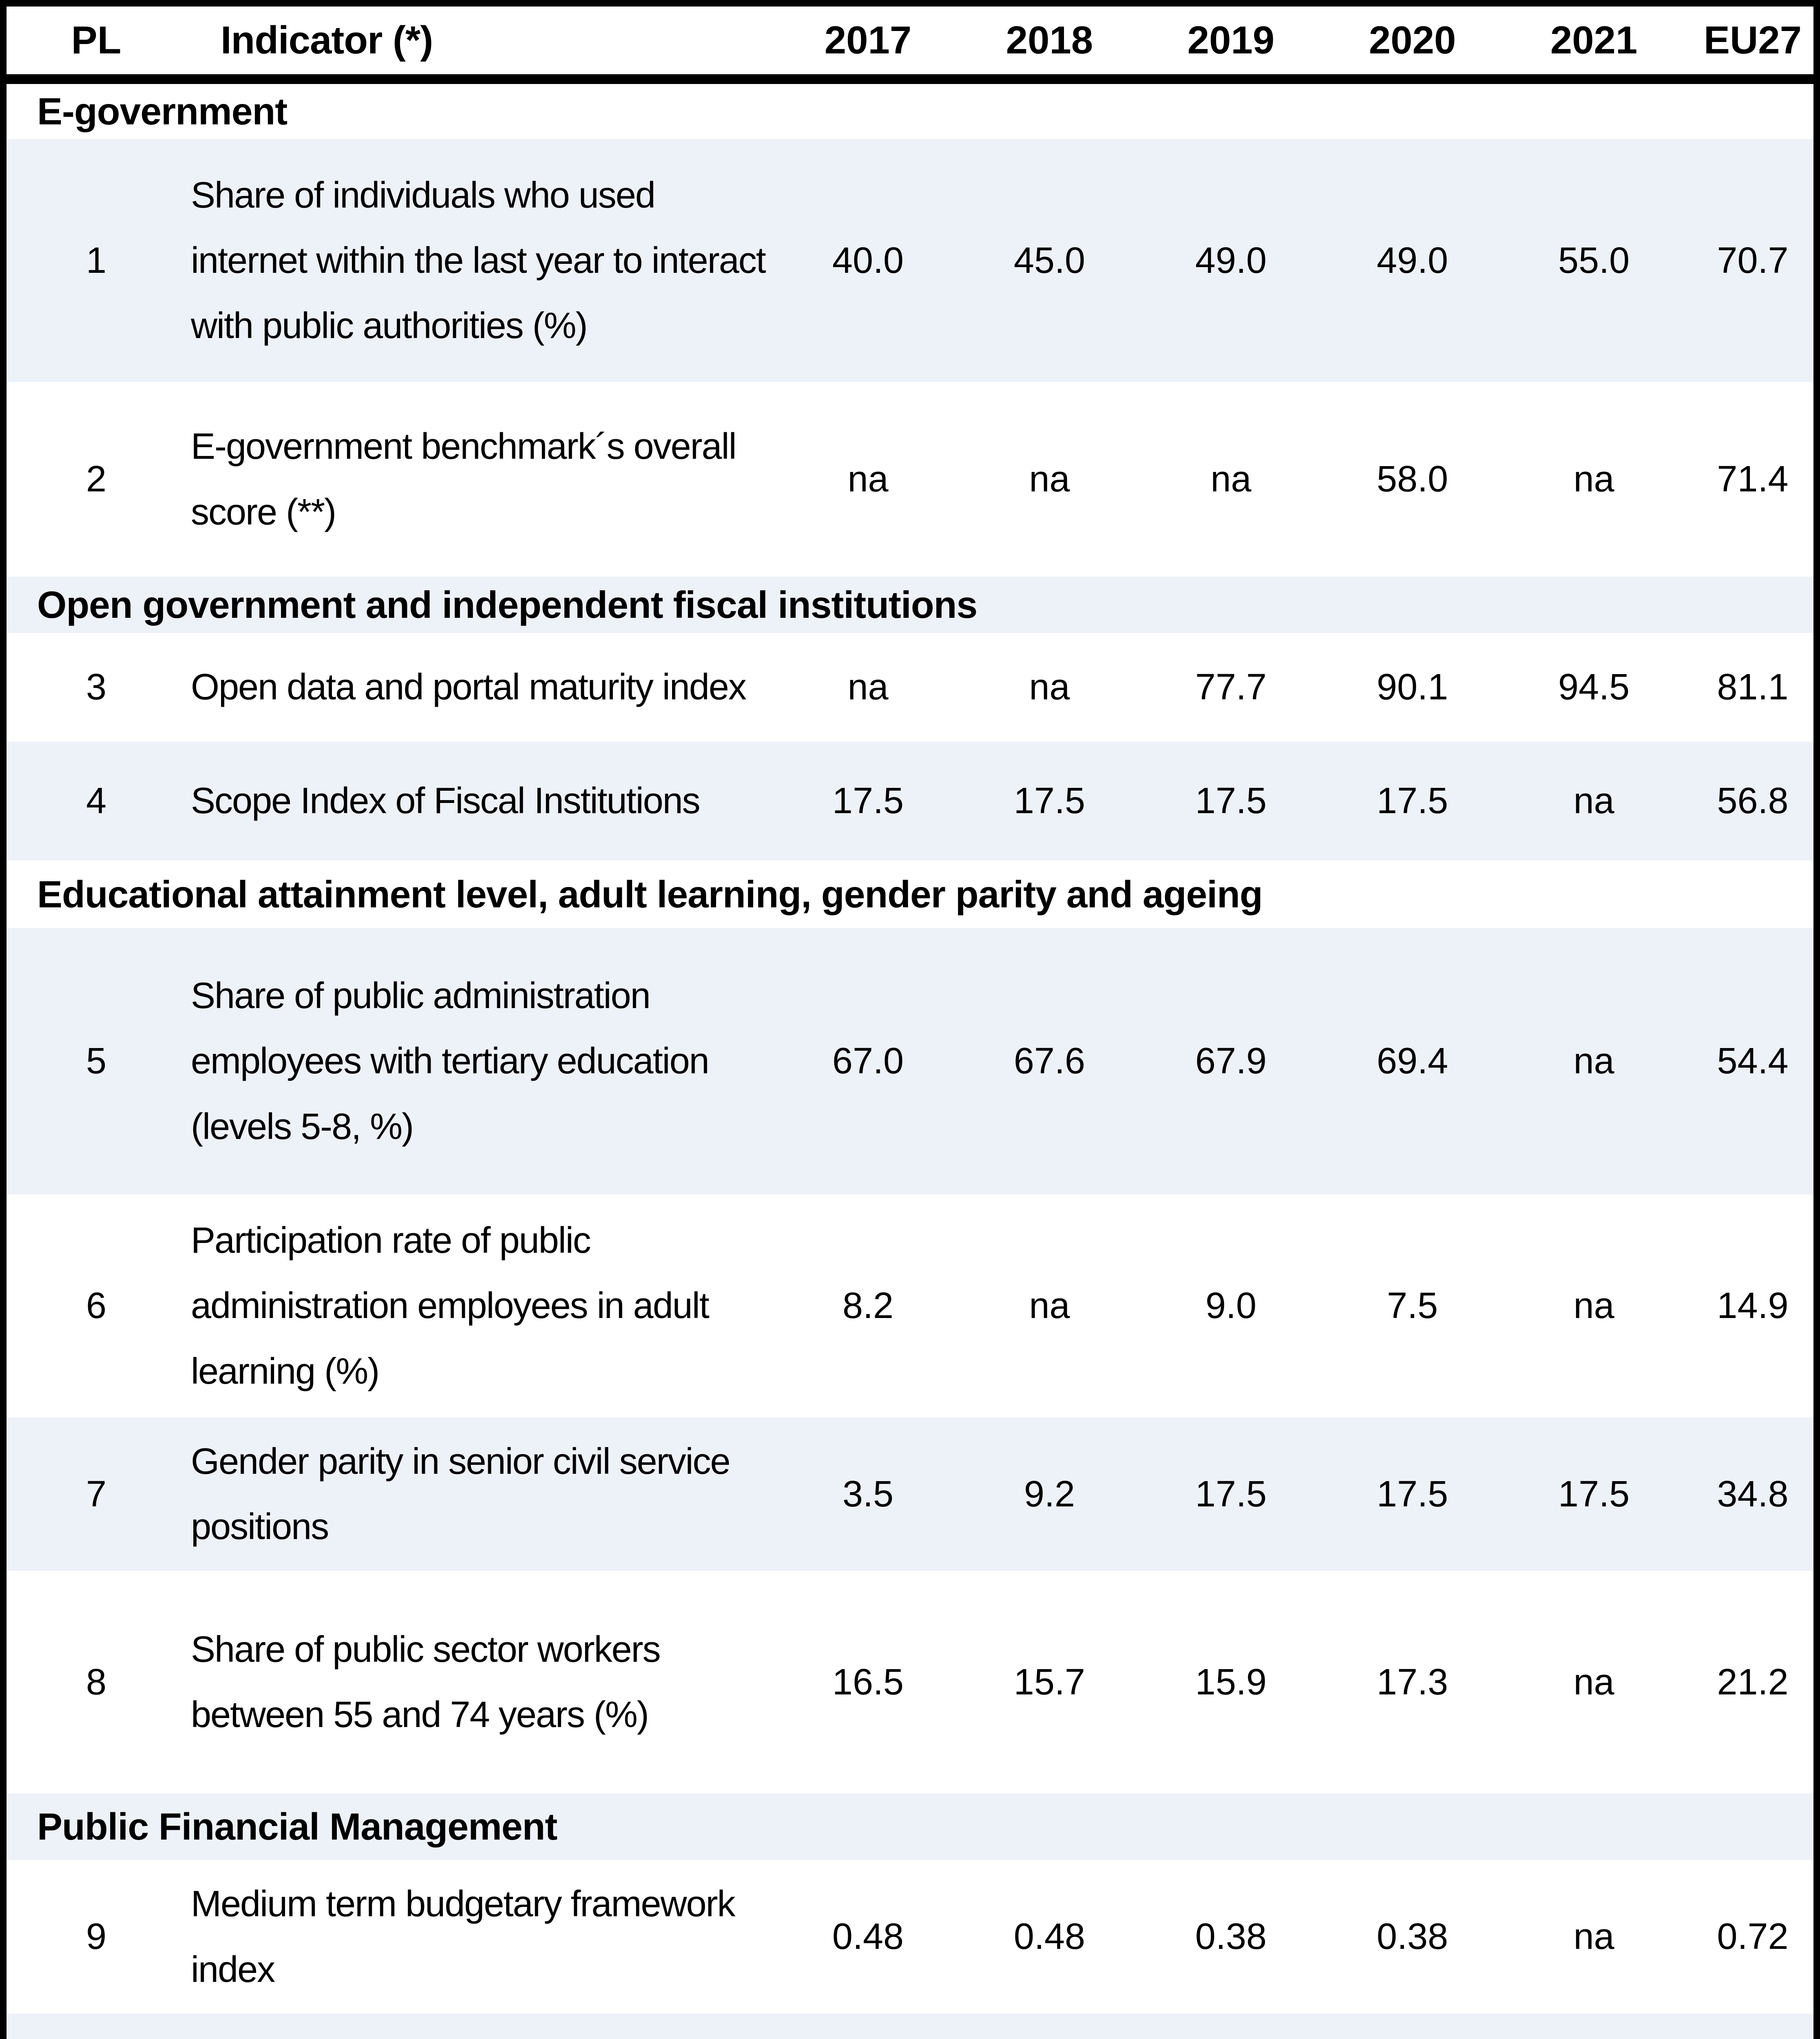  Describe the element at coordinates (1413, 1306) in the screenshot. I see `value-cell-2020: 7.5` at that location.